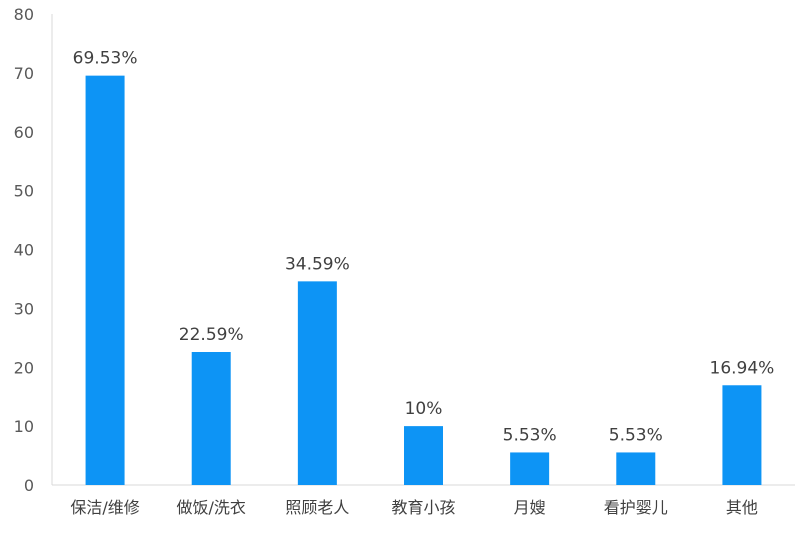 This screenshot has height=538, width=808. What do you see at coordinates (24, 73) in the screenshot?
I see `y-tick-label: 70` at bounding box center [24, 73].